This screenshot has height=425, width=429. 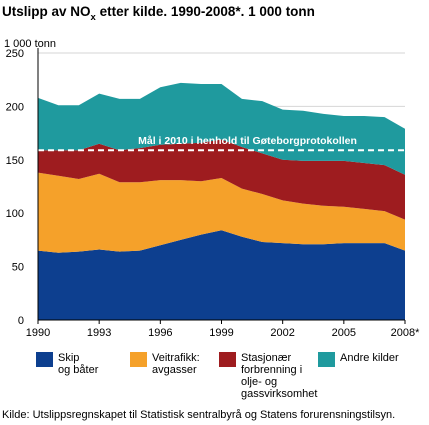 I want to click on x-tick-label: 1999, so click(x=221, y=333).